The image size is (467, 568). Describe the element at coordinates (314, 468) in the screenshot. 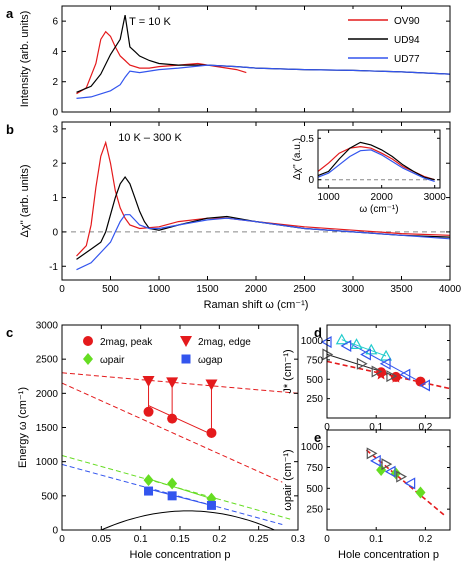

I see `e-ytick-label: 750` at that location.